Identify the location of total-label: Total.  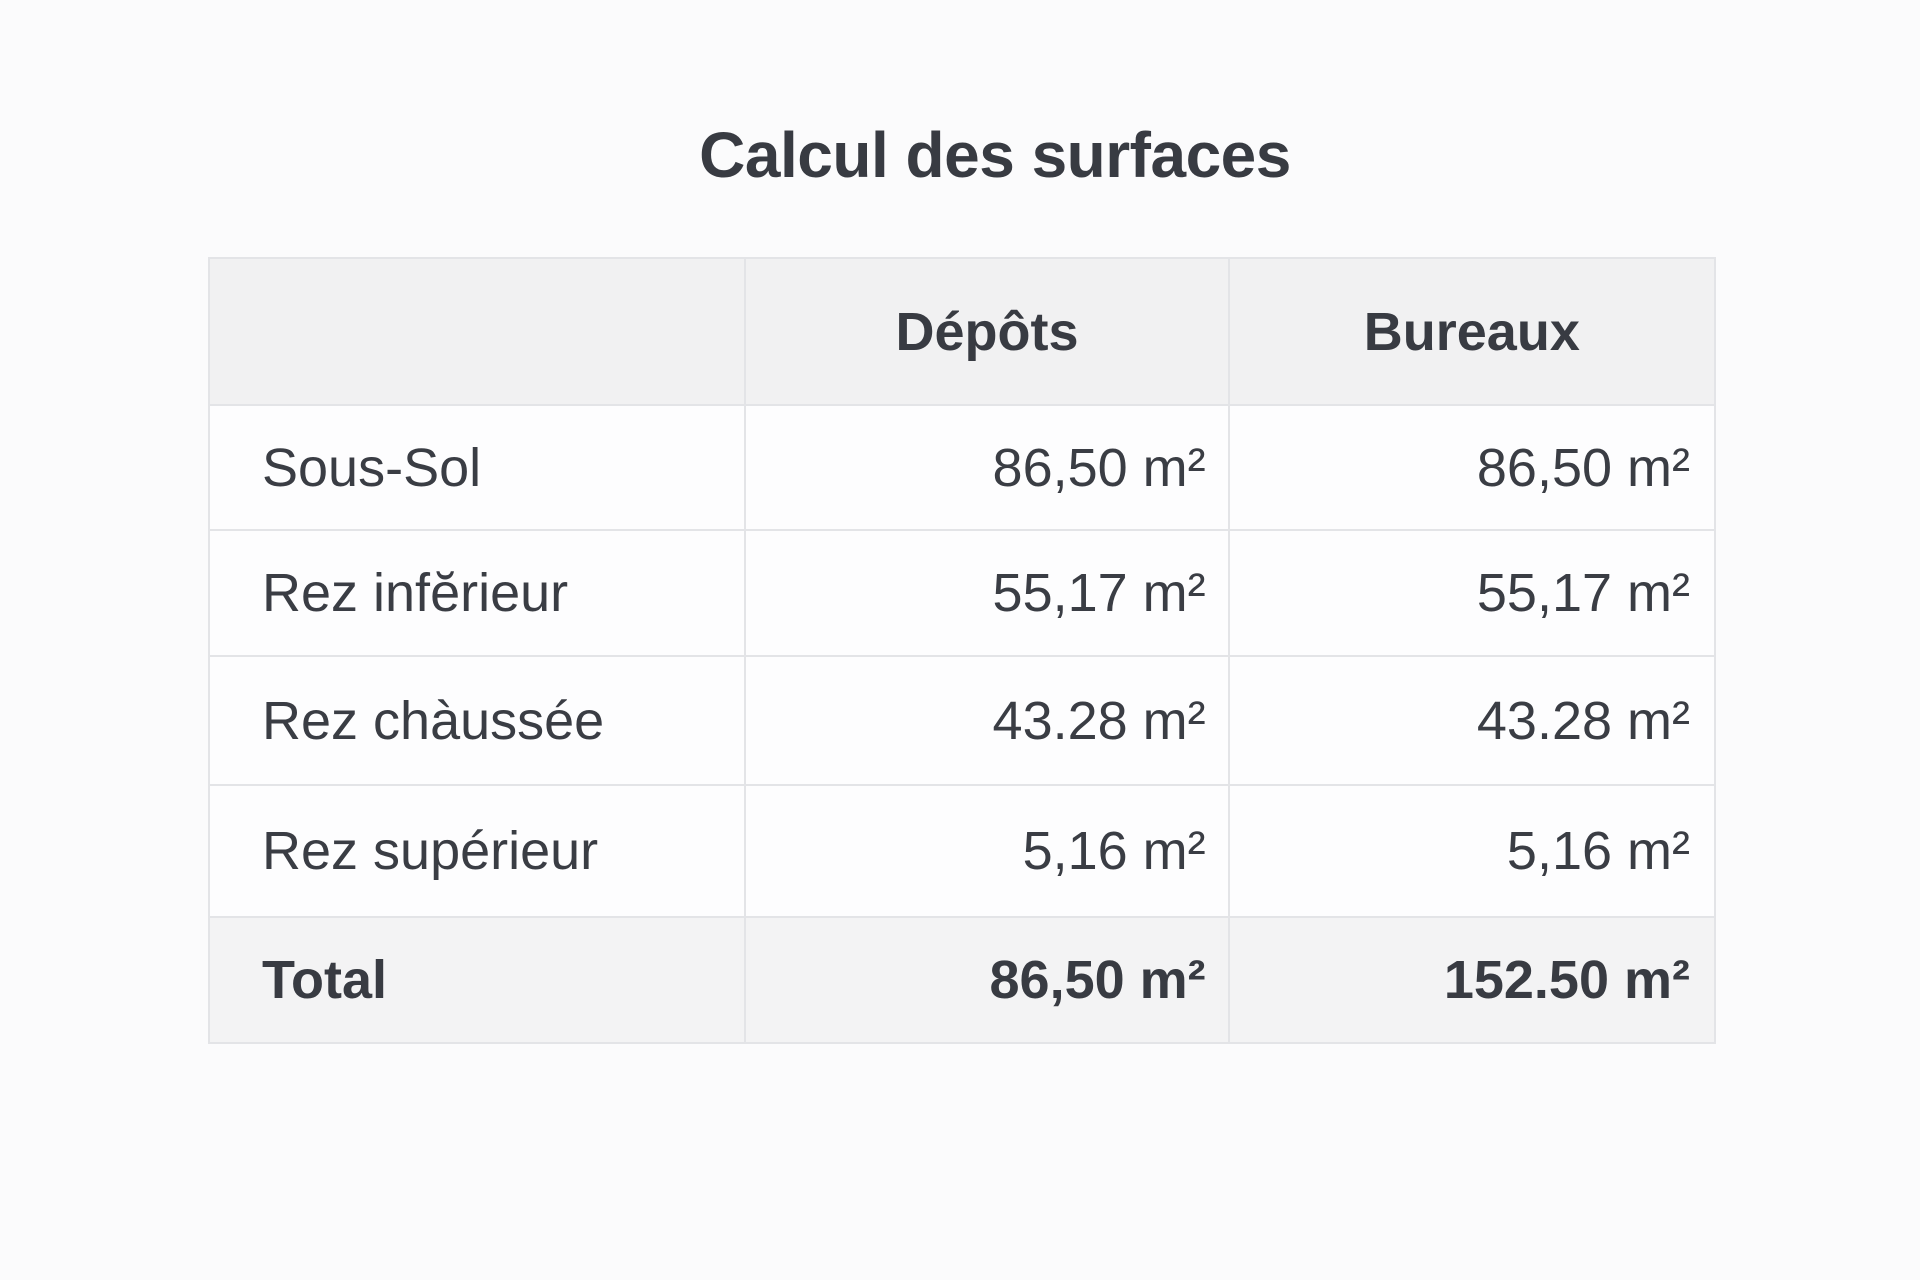
(477, 980).